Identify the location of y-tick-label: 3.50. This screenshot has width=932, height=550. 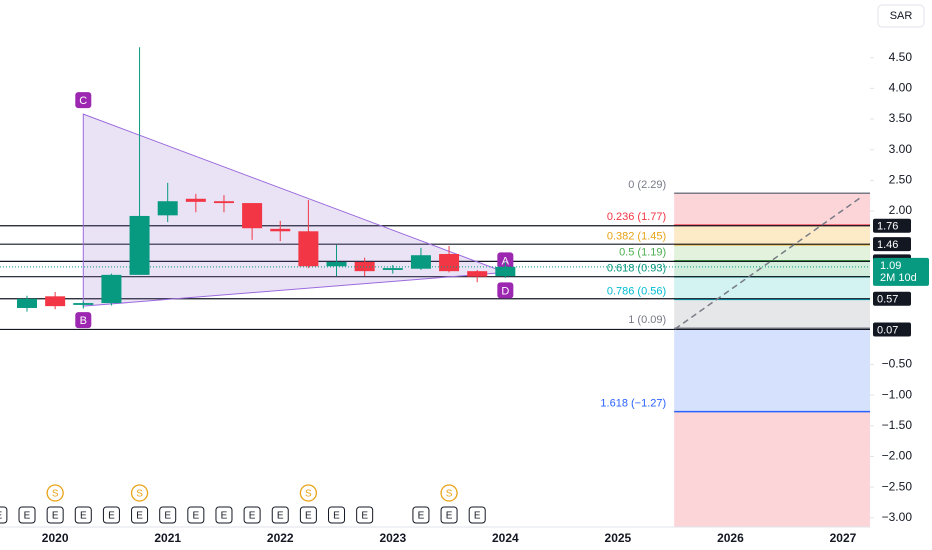
(901, 118).